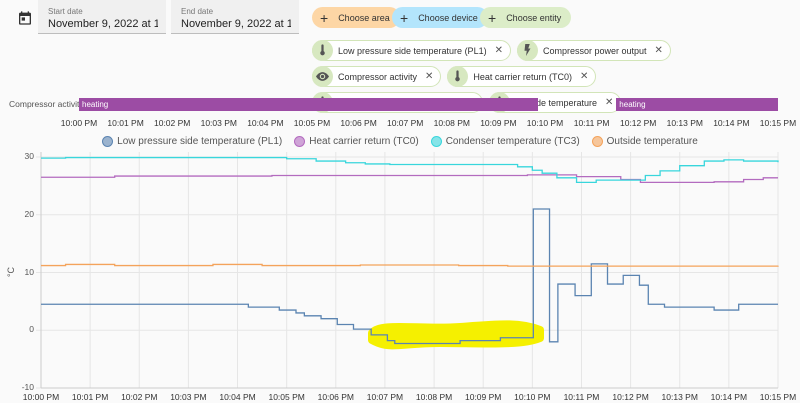 The height and width of the screenshot is (403, 800). Describe the element at coordinates (448, 17) in the screenshot. I see `choose-device-label: Choose device` at that location.